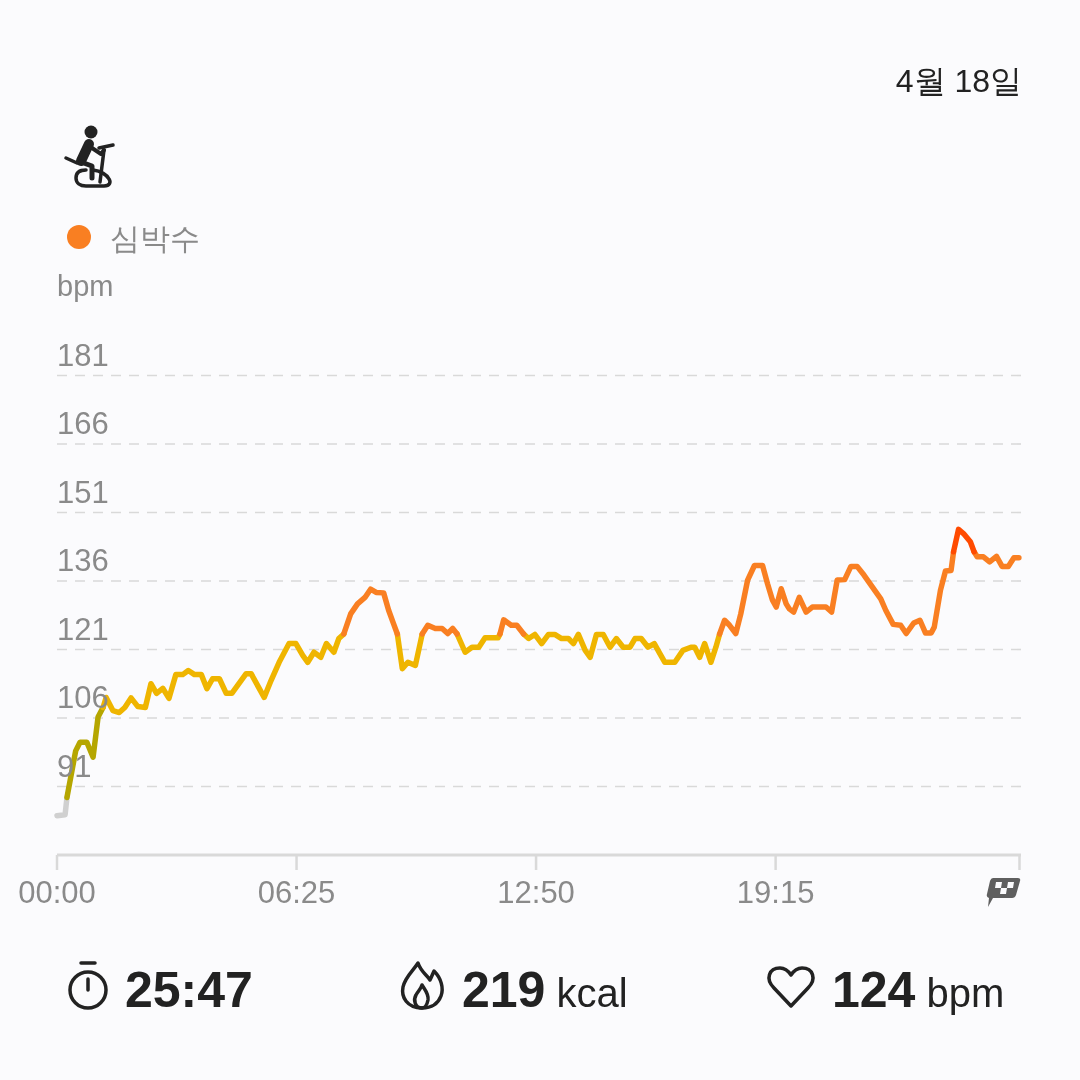 The image size is (1080, 1080). What do you see at coordinates (83, 423) in the screenshot?
I see `ytick-label: 166` at bounding box center [83, 423].